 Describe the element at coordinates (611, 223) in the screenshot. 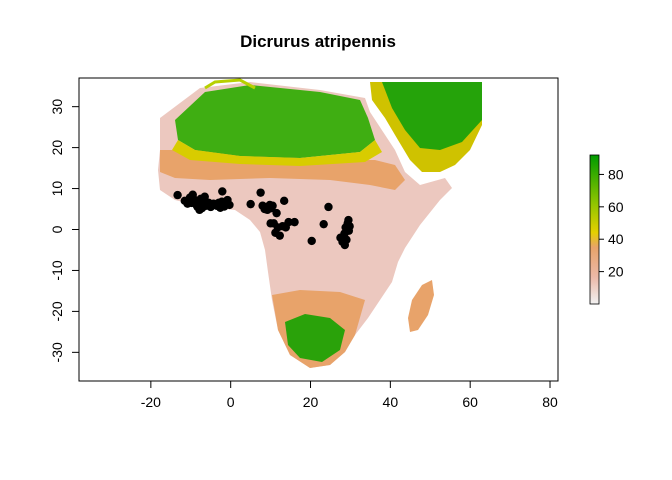

I see `legend-ticks: 20 40 60 80` at that location.